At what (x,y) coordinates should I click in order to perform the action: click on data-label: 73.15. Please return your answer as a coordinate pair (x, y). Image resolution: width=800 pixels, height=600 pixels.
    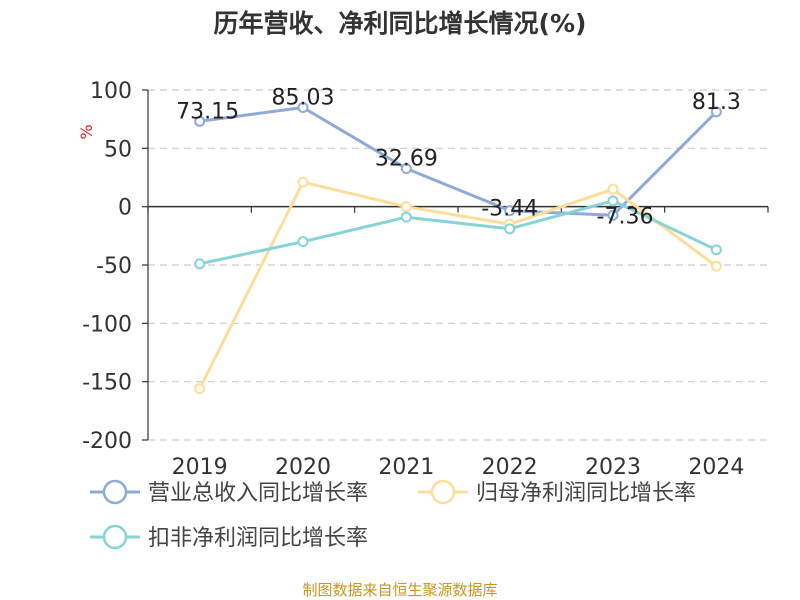
    Looking at the image, I should click on (207, 111).